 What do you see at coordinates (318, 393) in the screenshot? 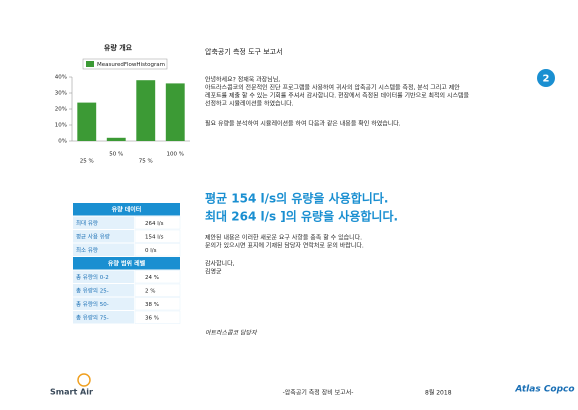
I see `footer-center: -압축공기 측정 장비 보고서-` at bounding box center [318, 393].